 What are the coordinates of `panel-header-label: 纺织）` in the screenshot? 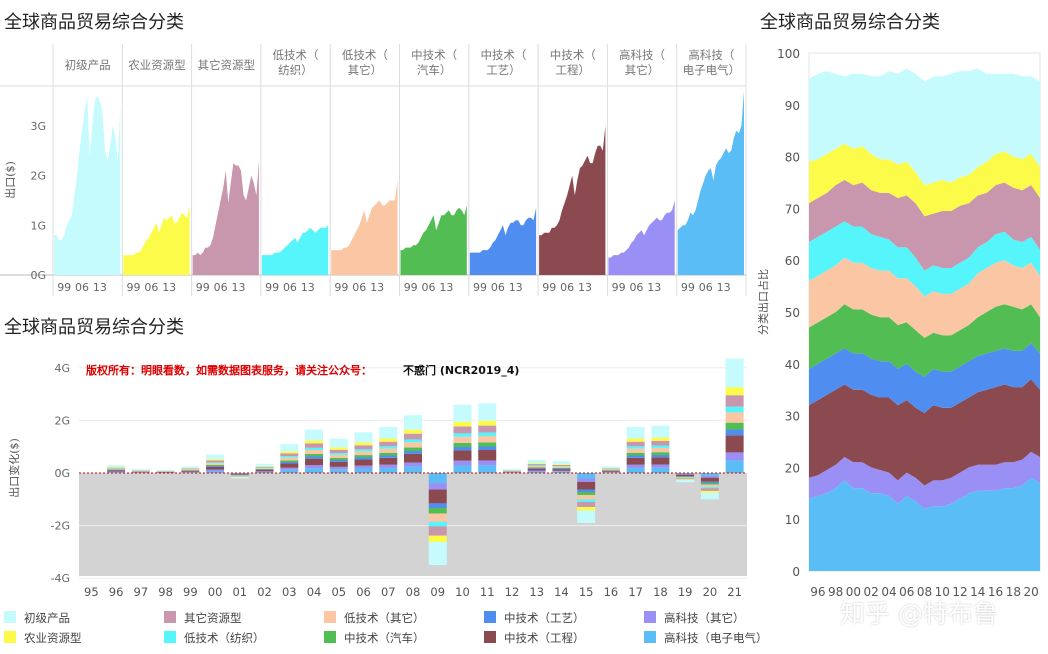 It's located at (295, 70).